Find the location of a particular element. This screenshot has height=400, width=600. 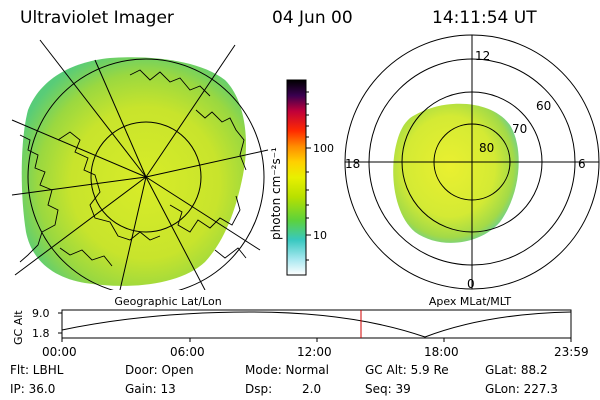

mlt-label-12: 12 is located at coordinates (482, 56).